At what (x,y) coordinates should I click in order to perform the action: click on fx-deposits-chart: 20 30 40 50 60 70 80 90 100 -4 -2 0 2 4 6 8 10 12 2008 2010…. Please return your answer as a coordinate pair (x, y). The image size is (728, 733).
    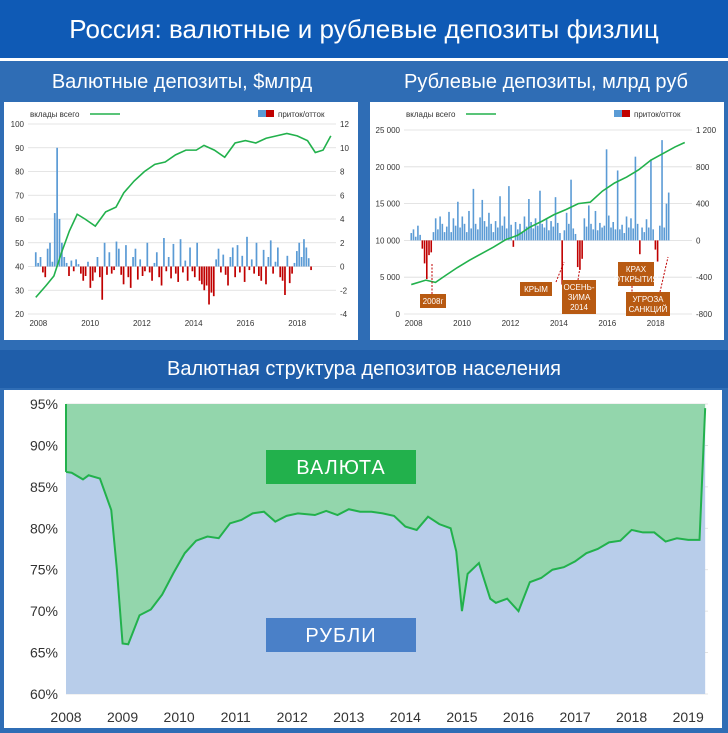
    Looking at the image, I should click on (180, 219).